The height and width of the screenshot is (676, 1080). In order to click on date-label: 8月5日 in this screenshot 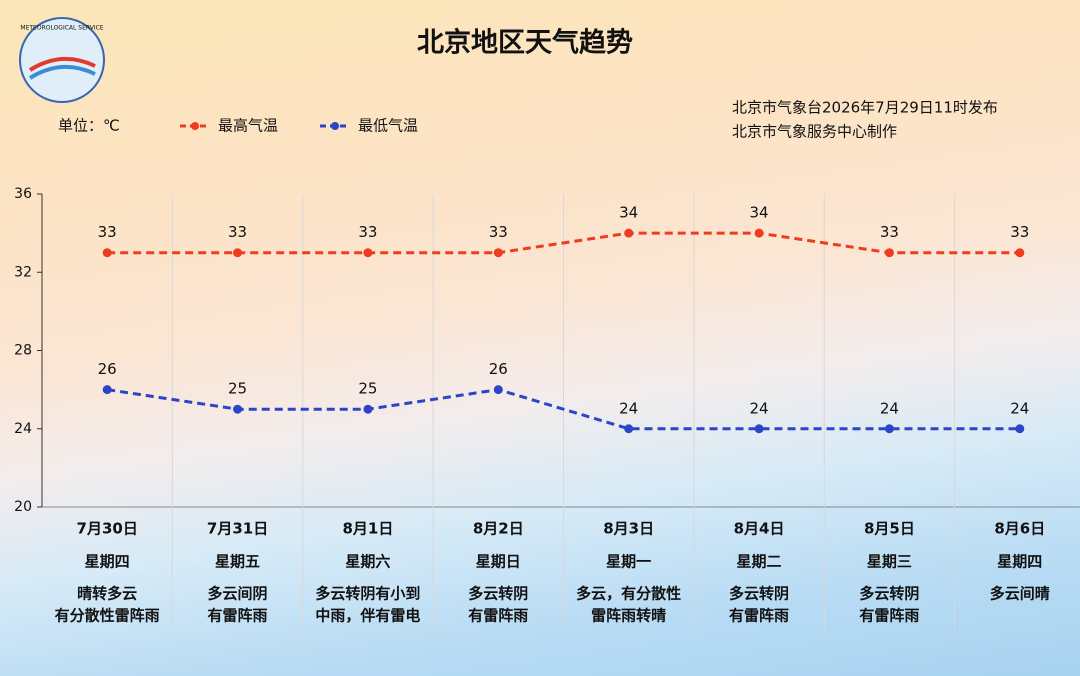, I will do `click(889, 529)`.